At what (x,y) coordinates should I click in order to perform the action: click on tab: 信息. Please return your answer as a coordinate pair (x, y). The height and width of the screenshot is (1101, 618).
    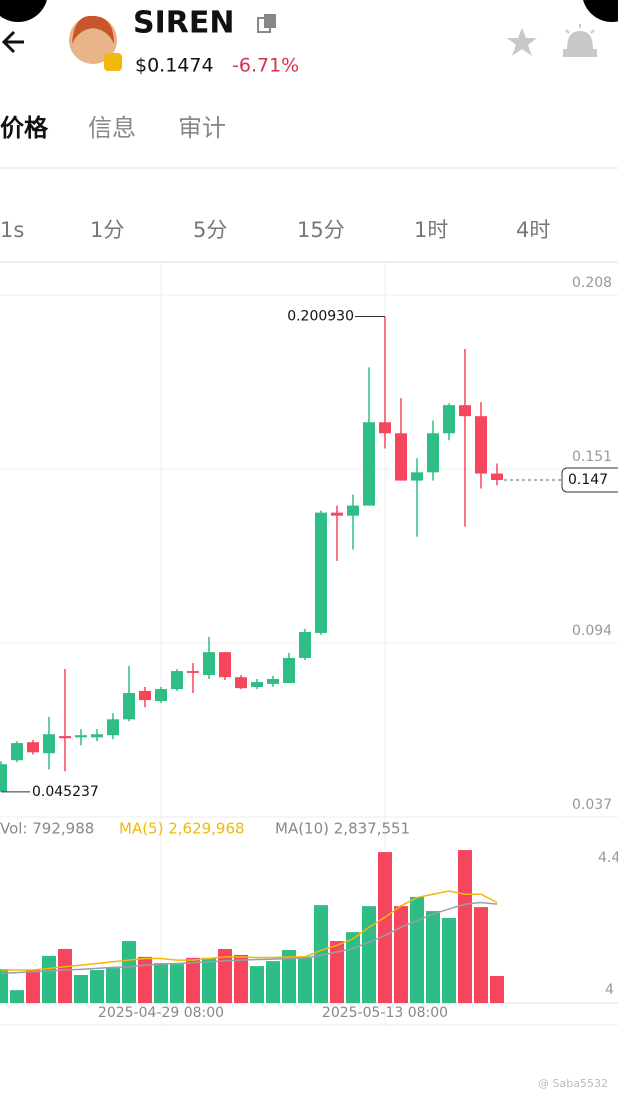
    Looking at the image, I should click on (112, 128).